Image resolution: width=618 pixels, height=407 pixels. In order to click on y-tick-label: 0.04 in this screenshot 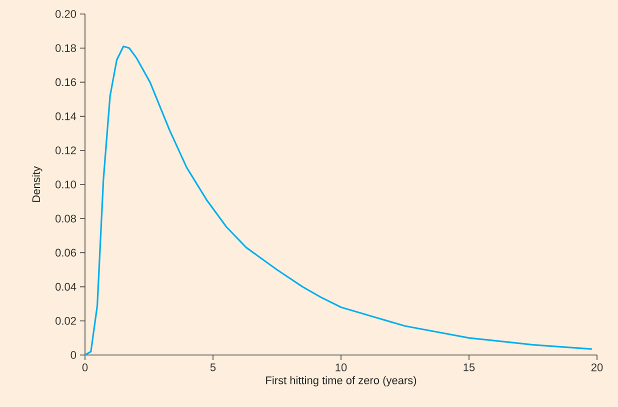, I will do `click(66, 286)`.